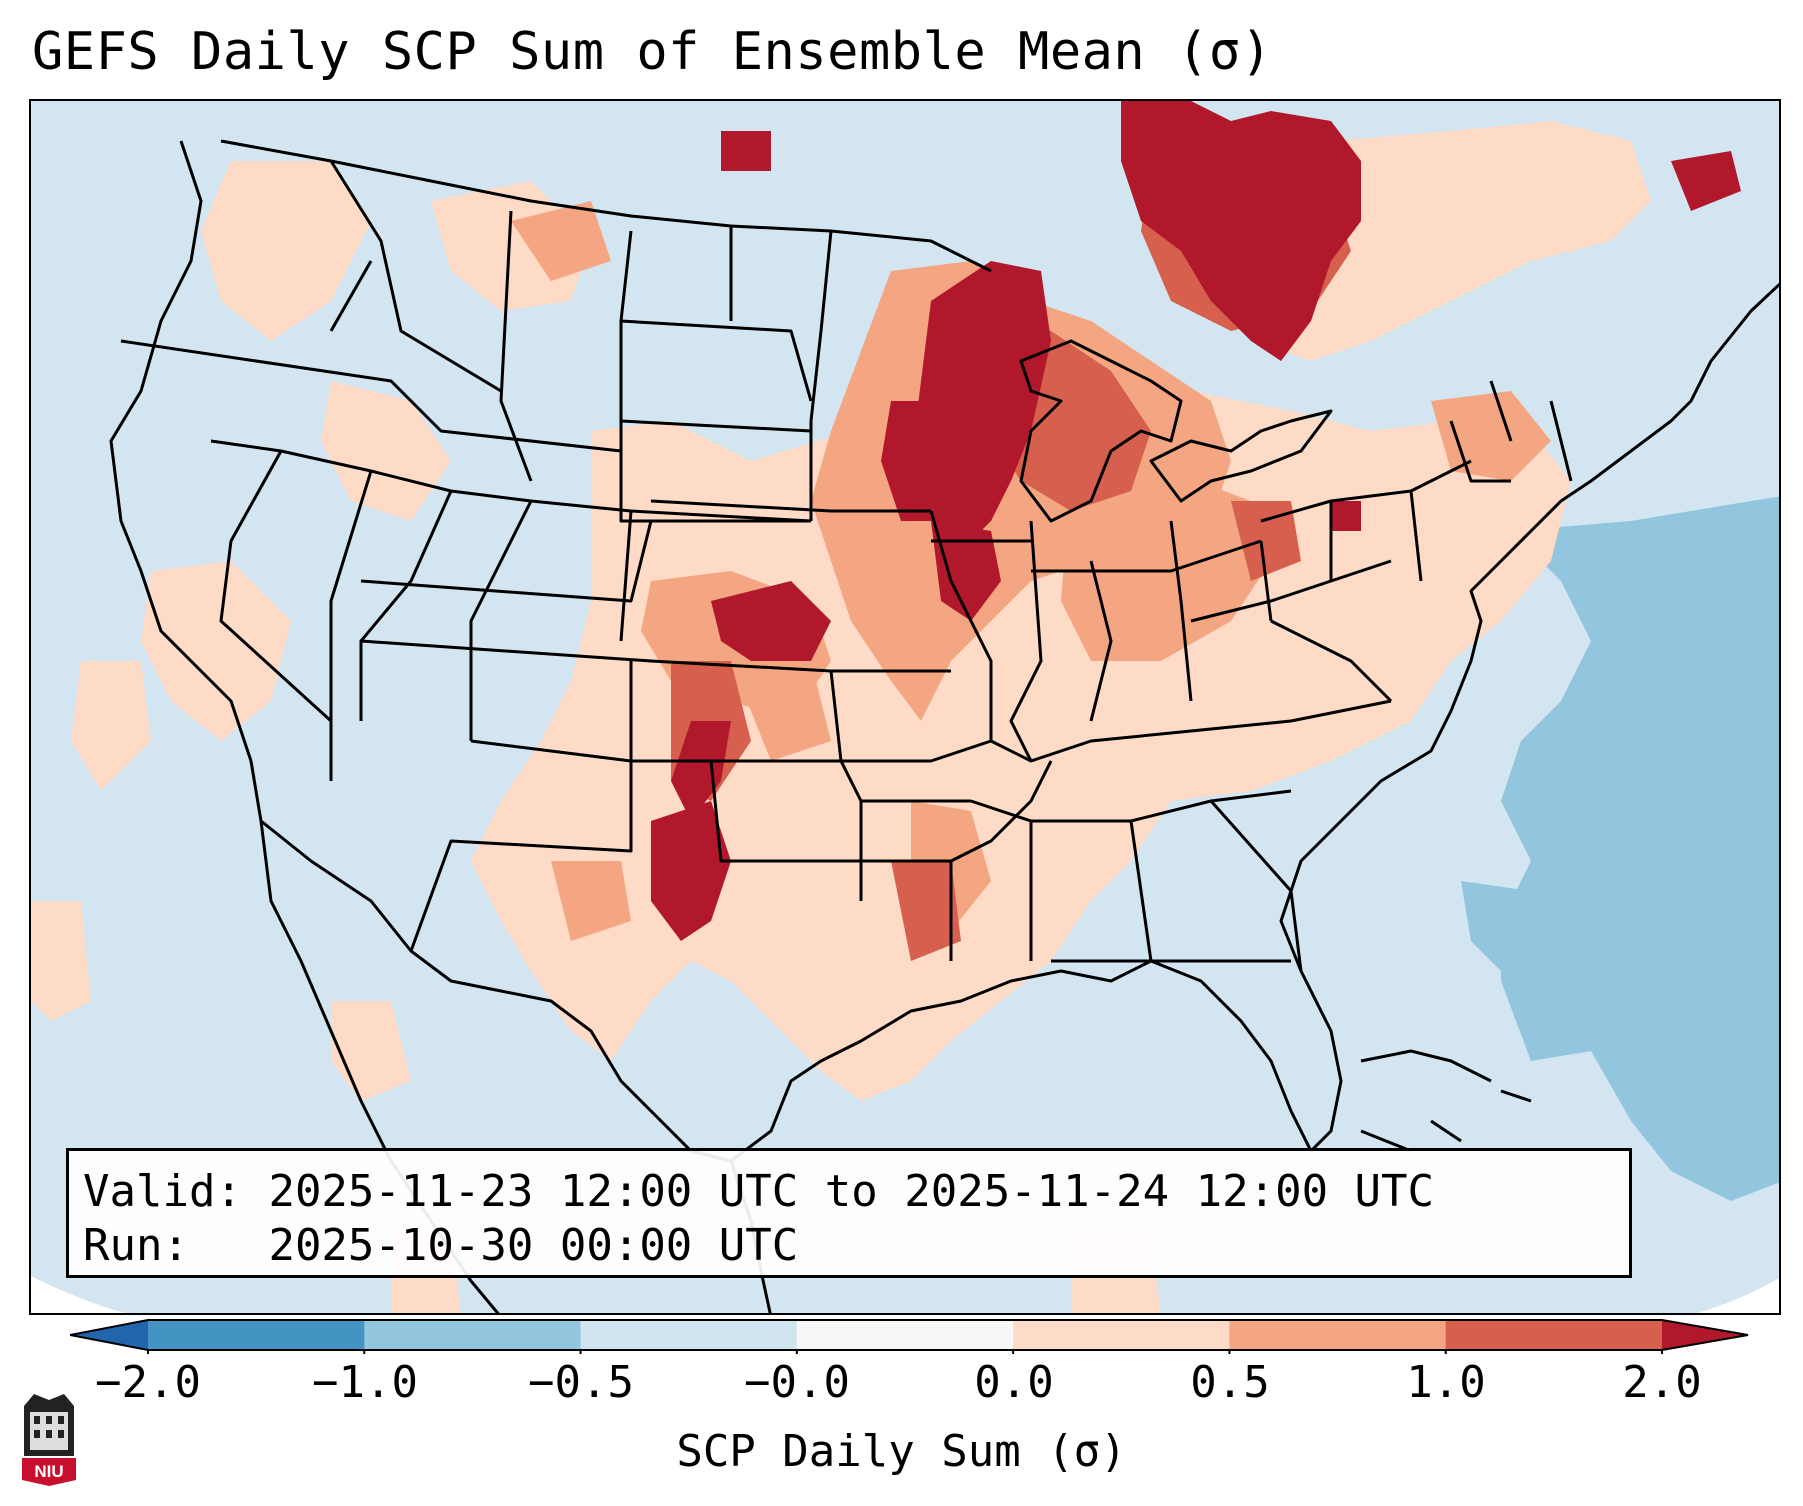  What do you see at coordinates (1705, 1335) in the screenshot?
I see `colorbar-extend-high` at bounding box center [1705, 1335].